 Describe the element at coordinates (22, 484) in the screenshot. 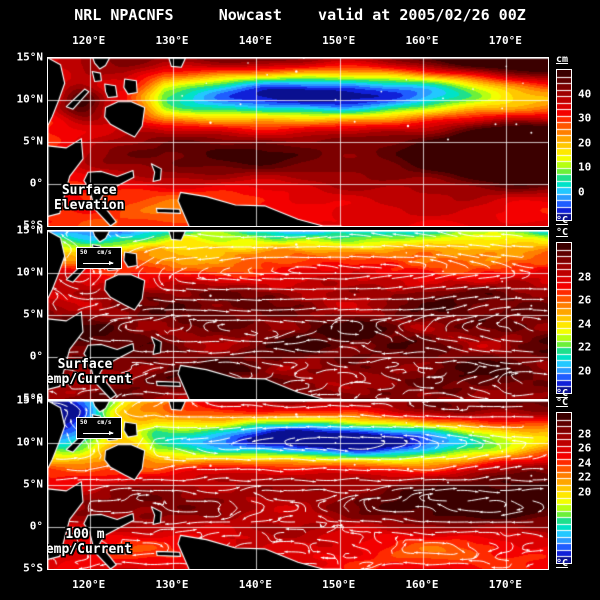

I see `latitude-axis-panel-3: 15°N 10°N 5°N 0° 5°S` at that location.